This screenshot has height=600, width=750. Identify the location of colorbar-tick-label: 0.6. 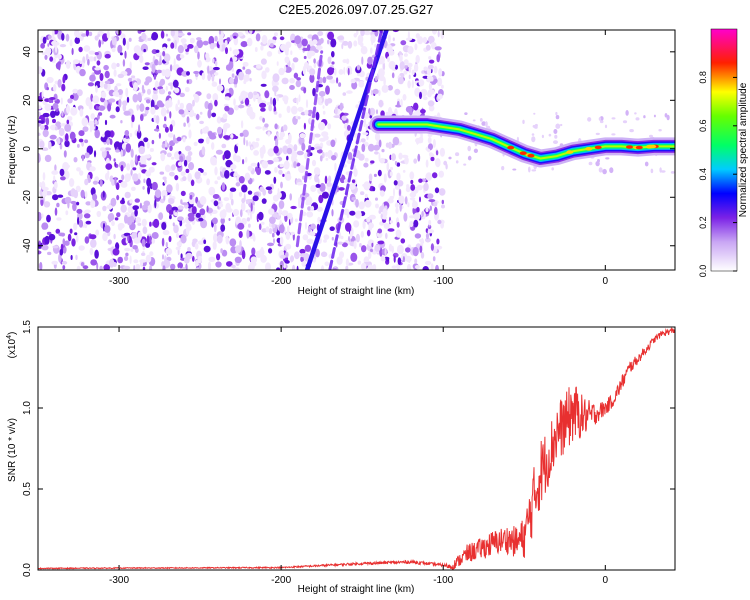
(703, 126).